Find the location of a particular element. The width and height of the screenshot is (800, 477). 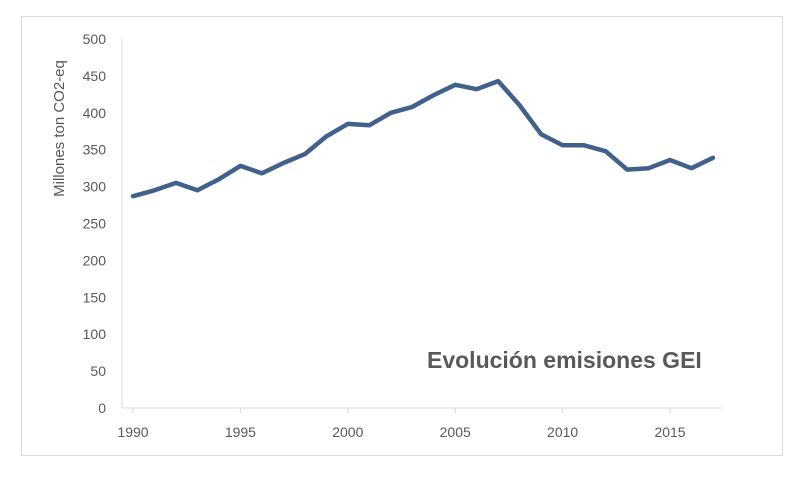

y-tick-label: 50 is located at coordinates (98, 371).